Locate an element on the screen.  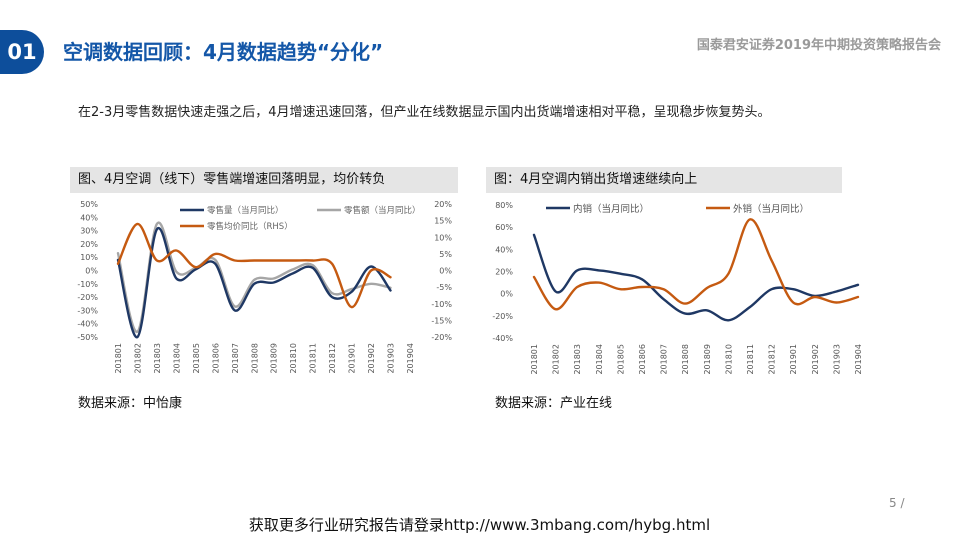
y-tick-label: 80% is located at coordinates (504, 205).